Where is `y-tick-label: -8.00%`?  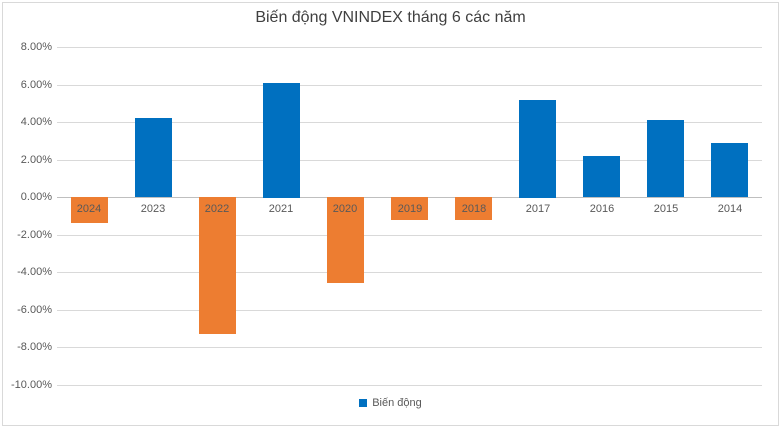 y-tick-label: -8.00% is located at coordinates (34, 347).